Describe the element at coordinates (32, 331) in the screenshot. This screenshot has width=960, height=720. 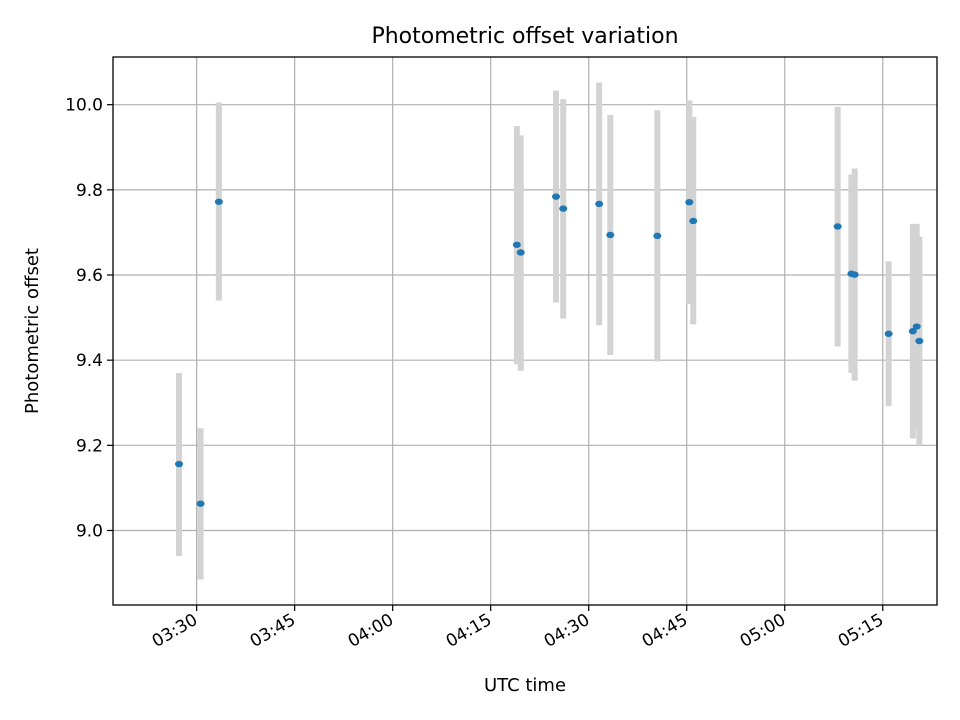
I see `y-axis-label: Photometric offset` at that location.